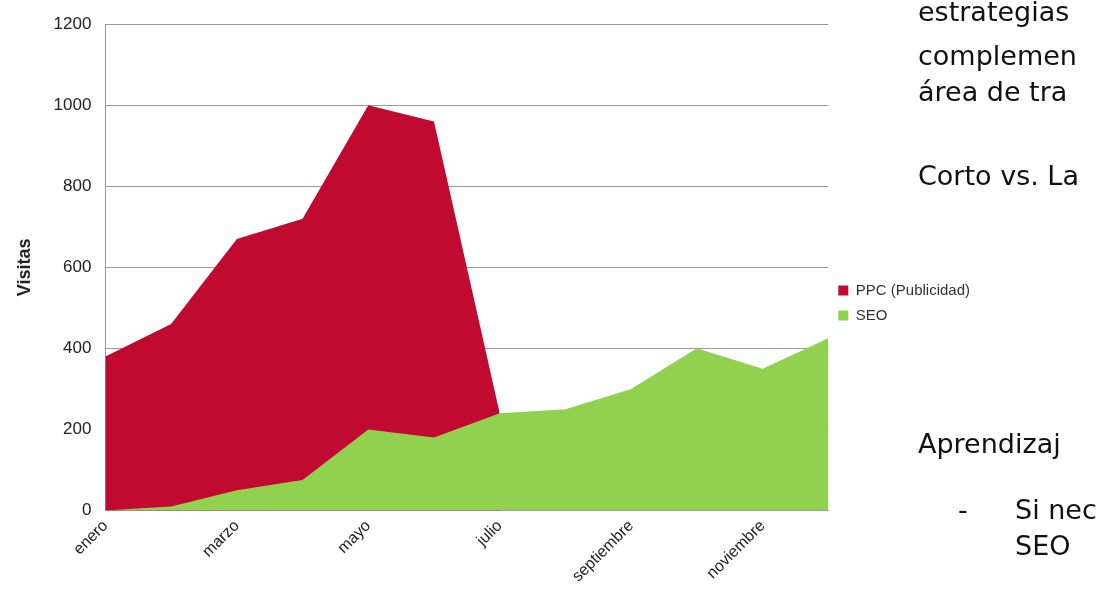  What do you see at coordinates (989, 443) in the screenshot?
I see `text: Aprendizaj` at bounding box center [989, 443].